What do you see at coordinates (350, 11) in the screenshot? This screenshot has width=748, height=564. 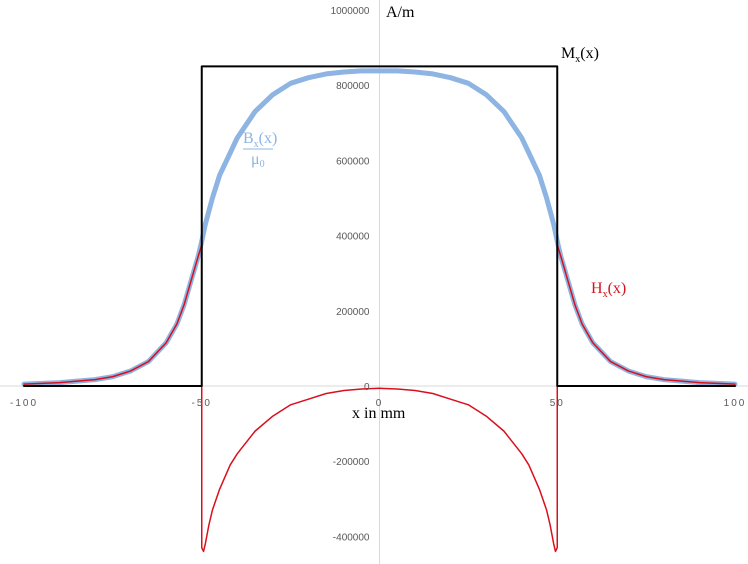 I see `y-tick-label: 1000000` at bounding box center [350, 11].